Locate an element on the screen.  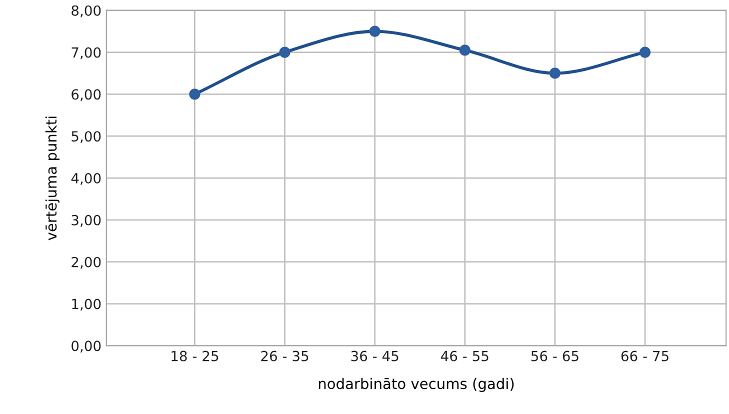
x-tick-label: 46 - 55 is located at coordinates (464, 356).